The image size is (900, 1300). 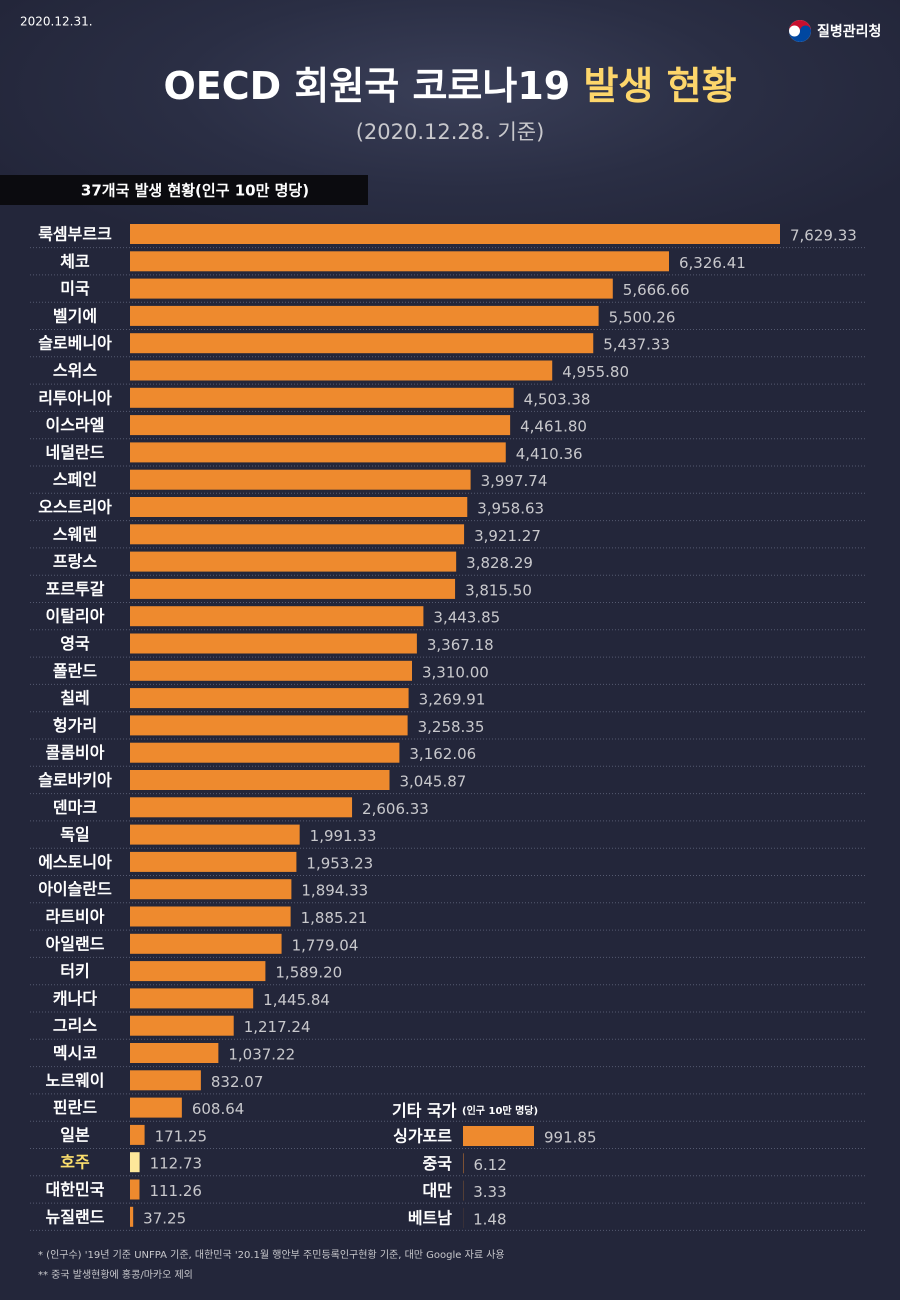 I want to click on category-label: 베트남, so click(x=430, y=1217).